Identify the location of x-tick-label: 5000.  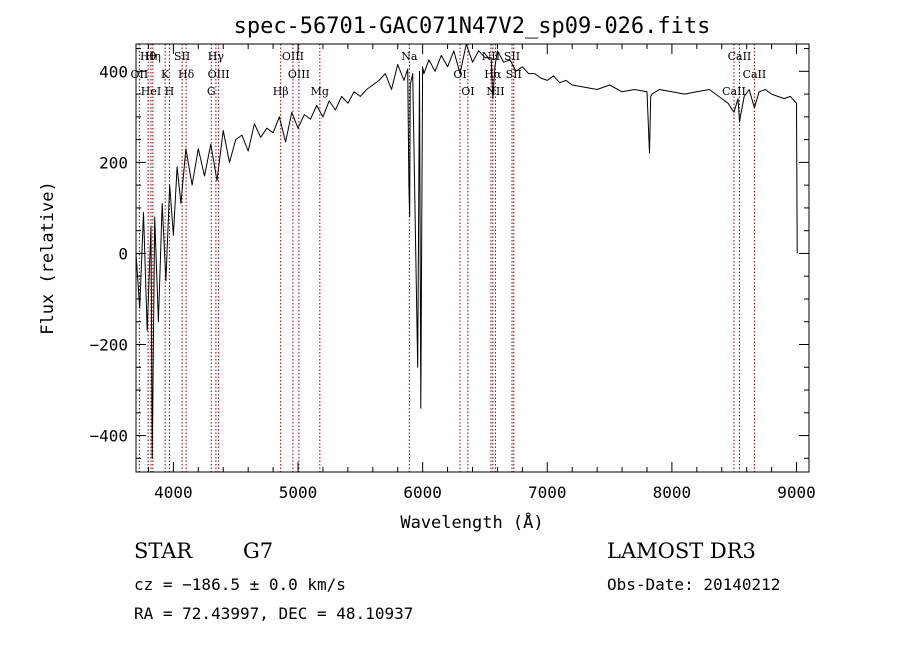
(298, 492).